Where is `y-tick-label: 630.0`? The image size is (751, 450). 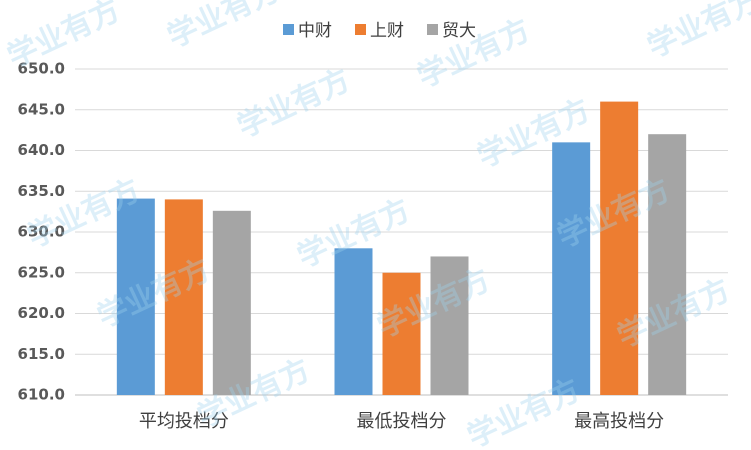 y-tick-label: 630.0 is located at coordinates (41, 232).